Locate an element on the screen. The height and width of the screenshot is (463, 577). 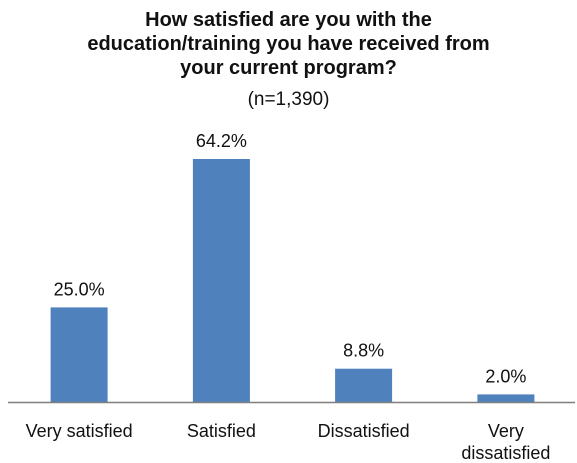
category-label-line: dissatisfied is located at coordinates (505, 453).